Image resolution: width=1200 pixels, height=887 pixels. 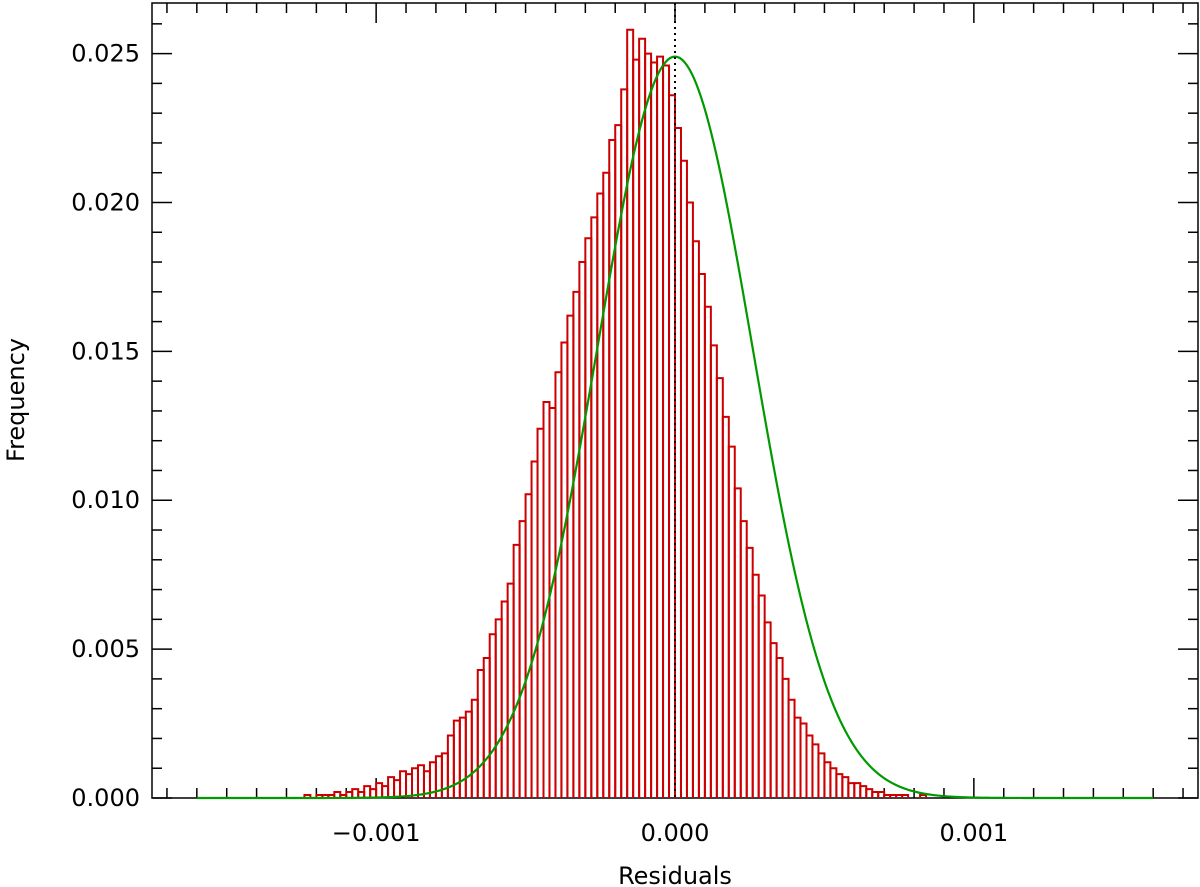 I want to click on y-tick-label: 0.010, so click(x=105, y=500).